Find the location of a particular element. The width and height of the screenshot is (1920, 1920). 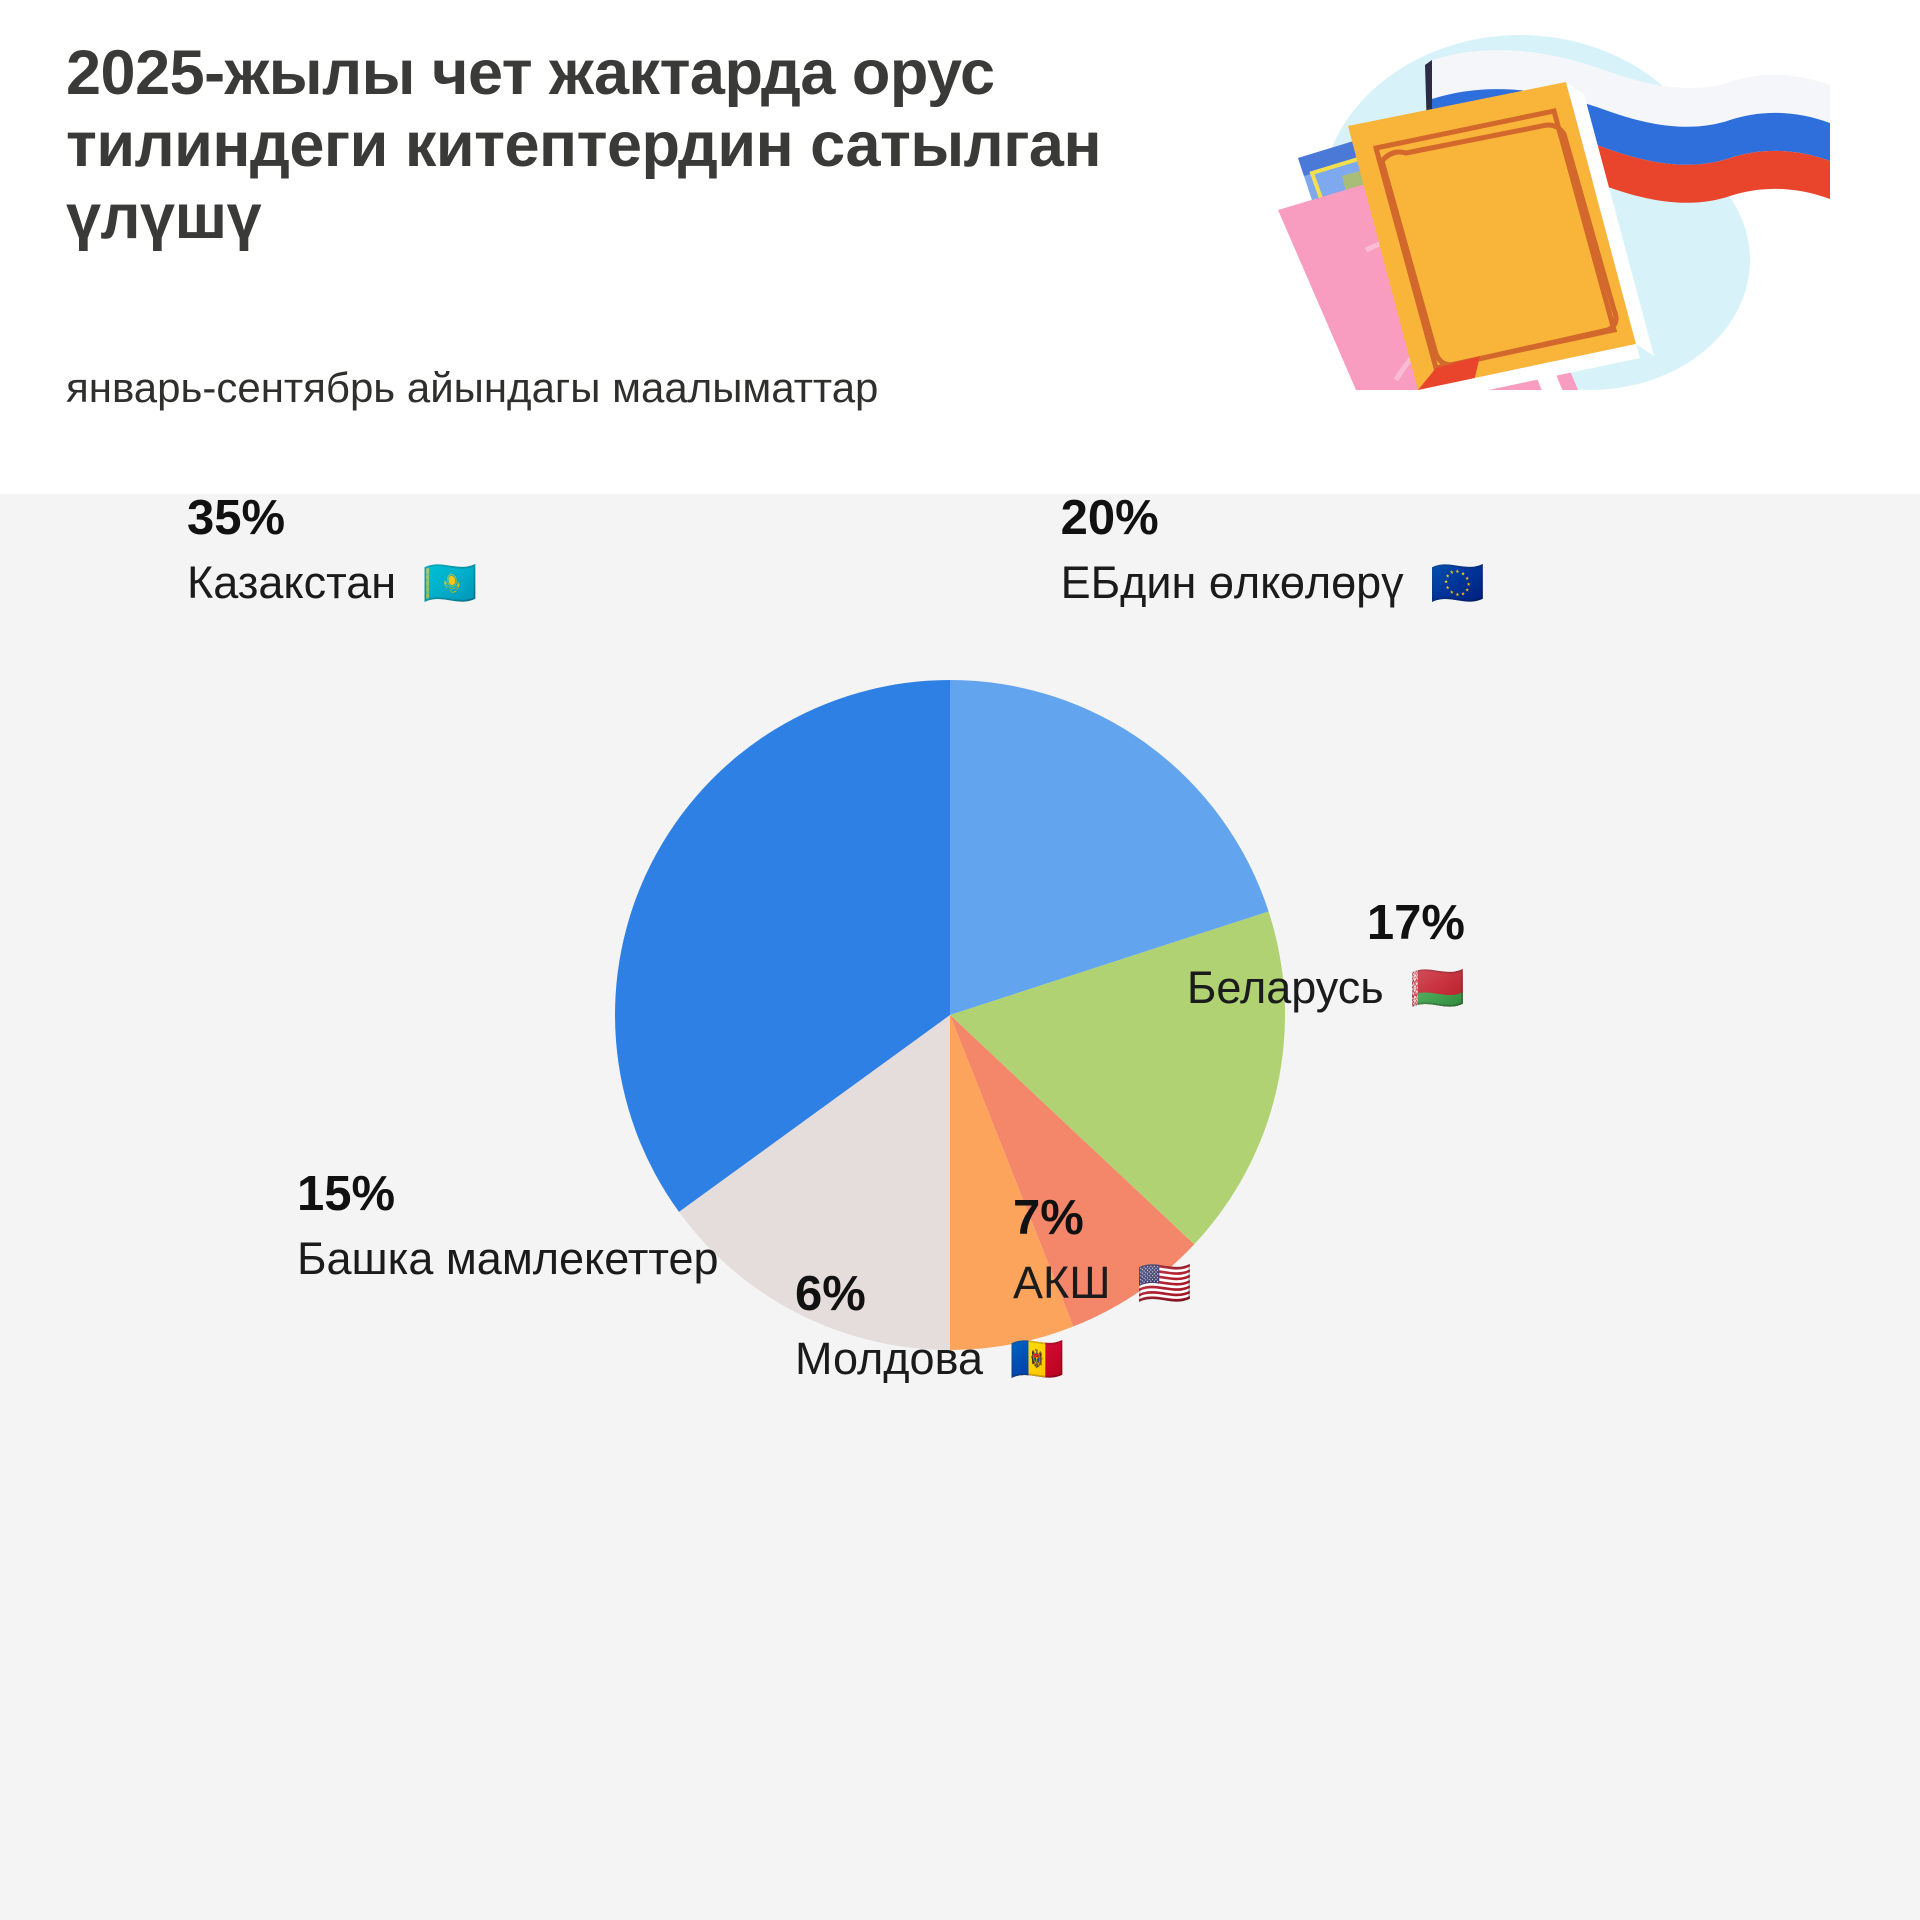

legend-item-belarus: 17% Беларусь 🇧🇾 is located at coordinates (1326, 955).